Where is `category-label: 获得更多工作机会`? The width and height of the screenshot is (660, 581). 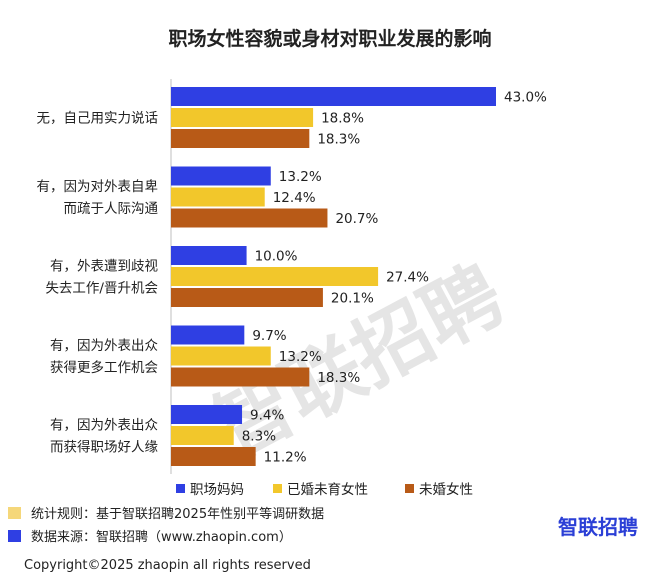
category-label: 获得更多工作机会 is located at coordinates (104, 367).